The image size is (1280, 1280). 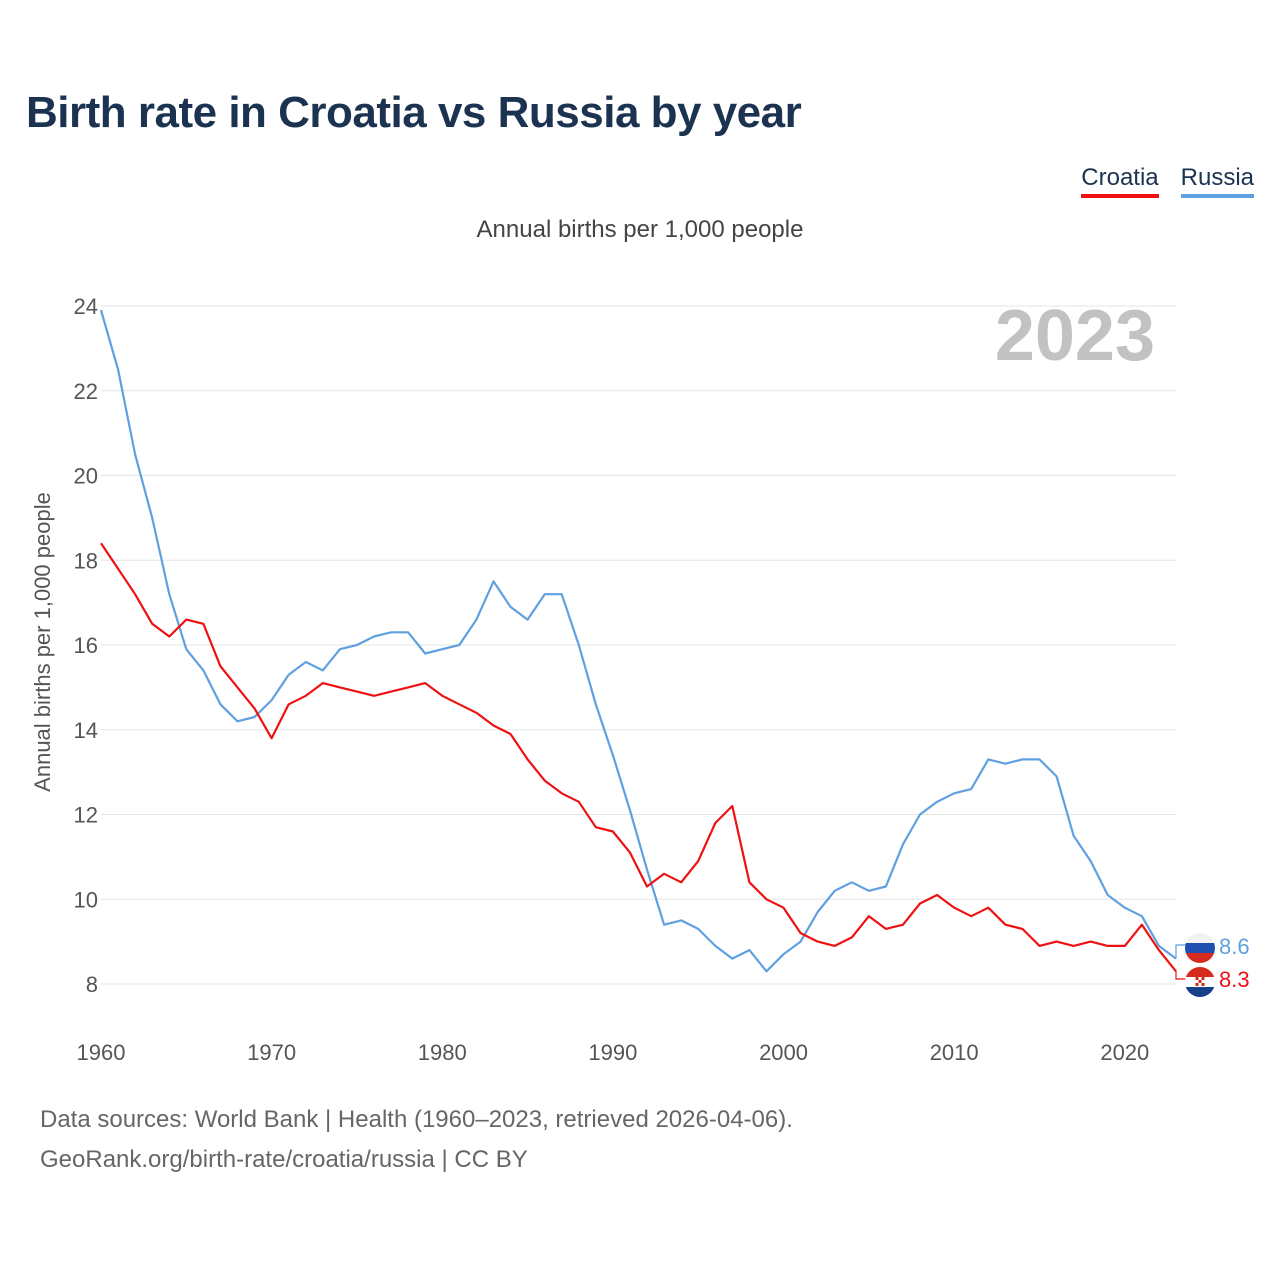 I want to click on croatia-flag-icon, so click(x=1200, y=982).